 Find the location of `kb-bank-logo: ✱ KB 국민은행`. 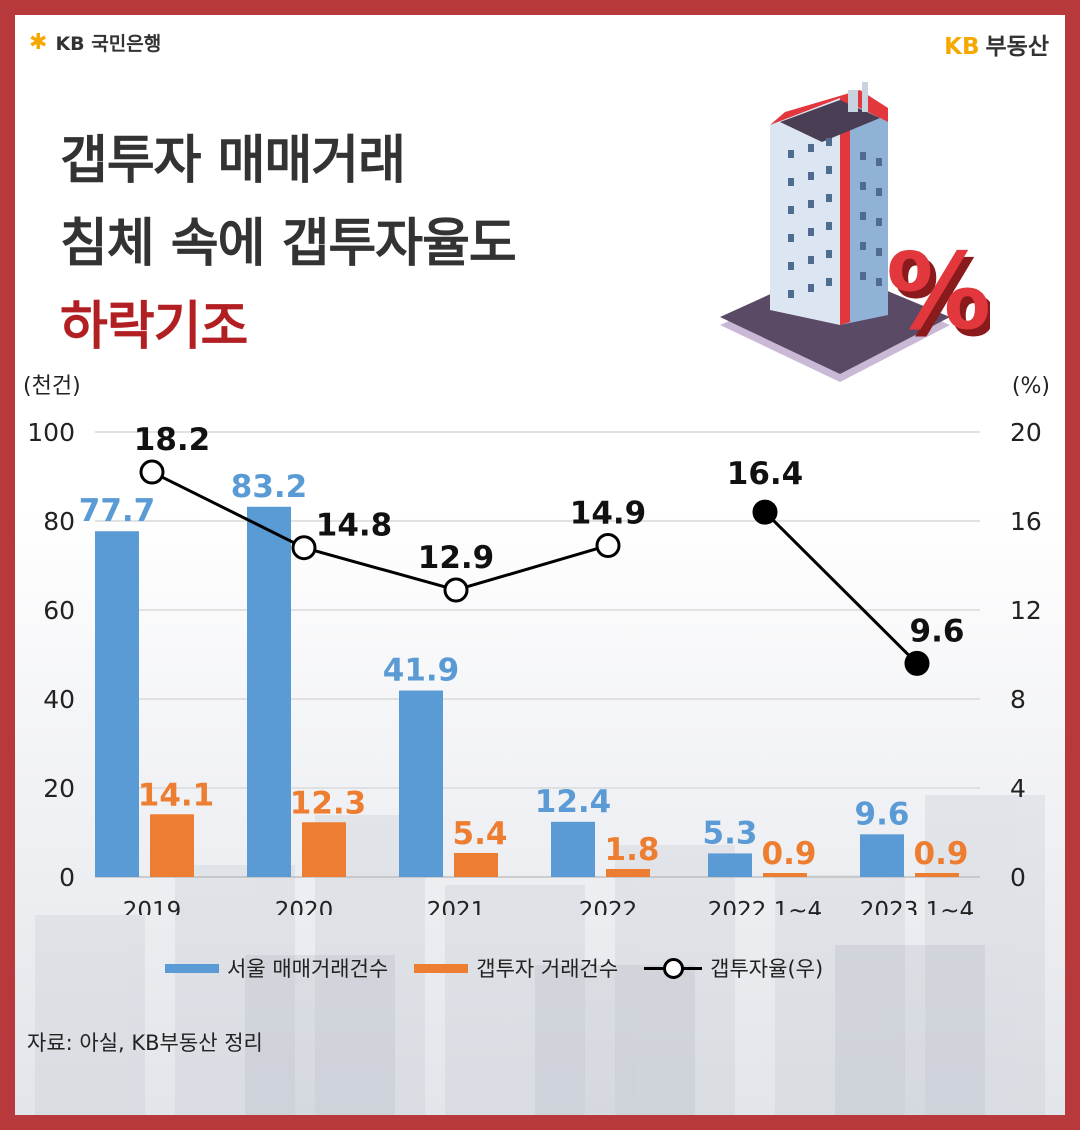

kb-bank-logo: ✱ KB 국민은행 is located at coordinates (95, 42).